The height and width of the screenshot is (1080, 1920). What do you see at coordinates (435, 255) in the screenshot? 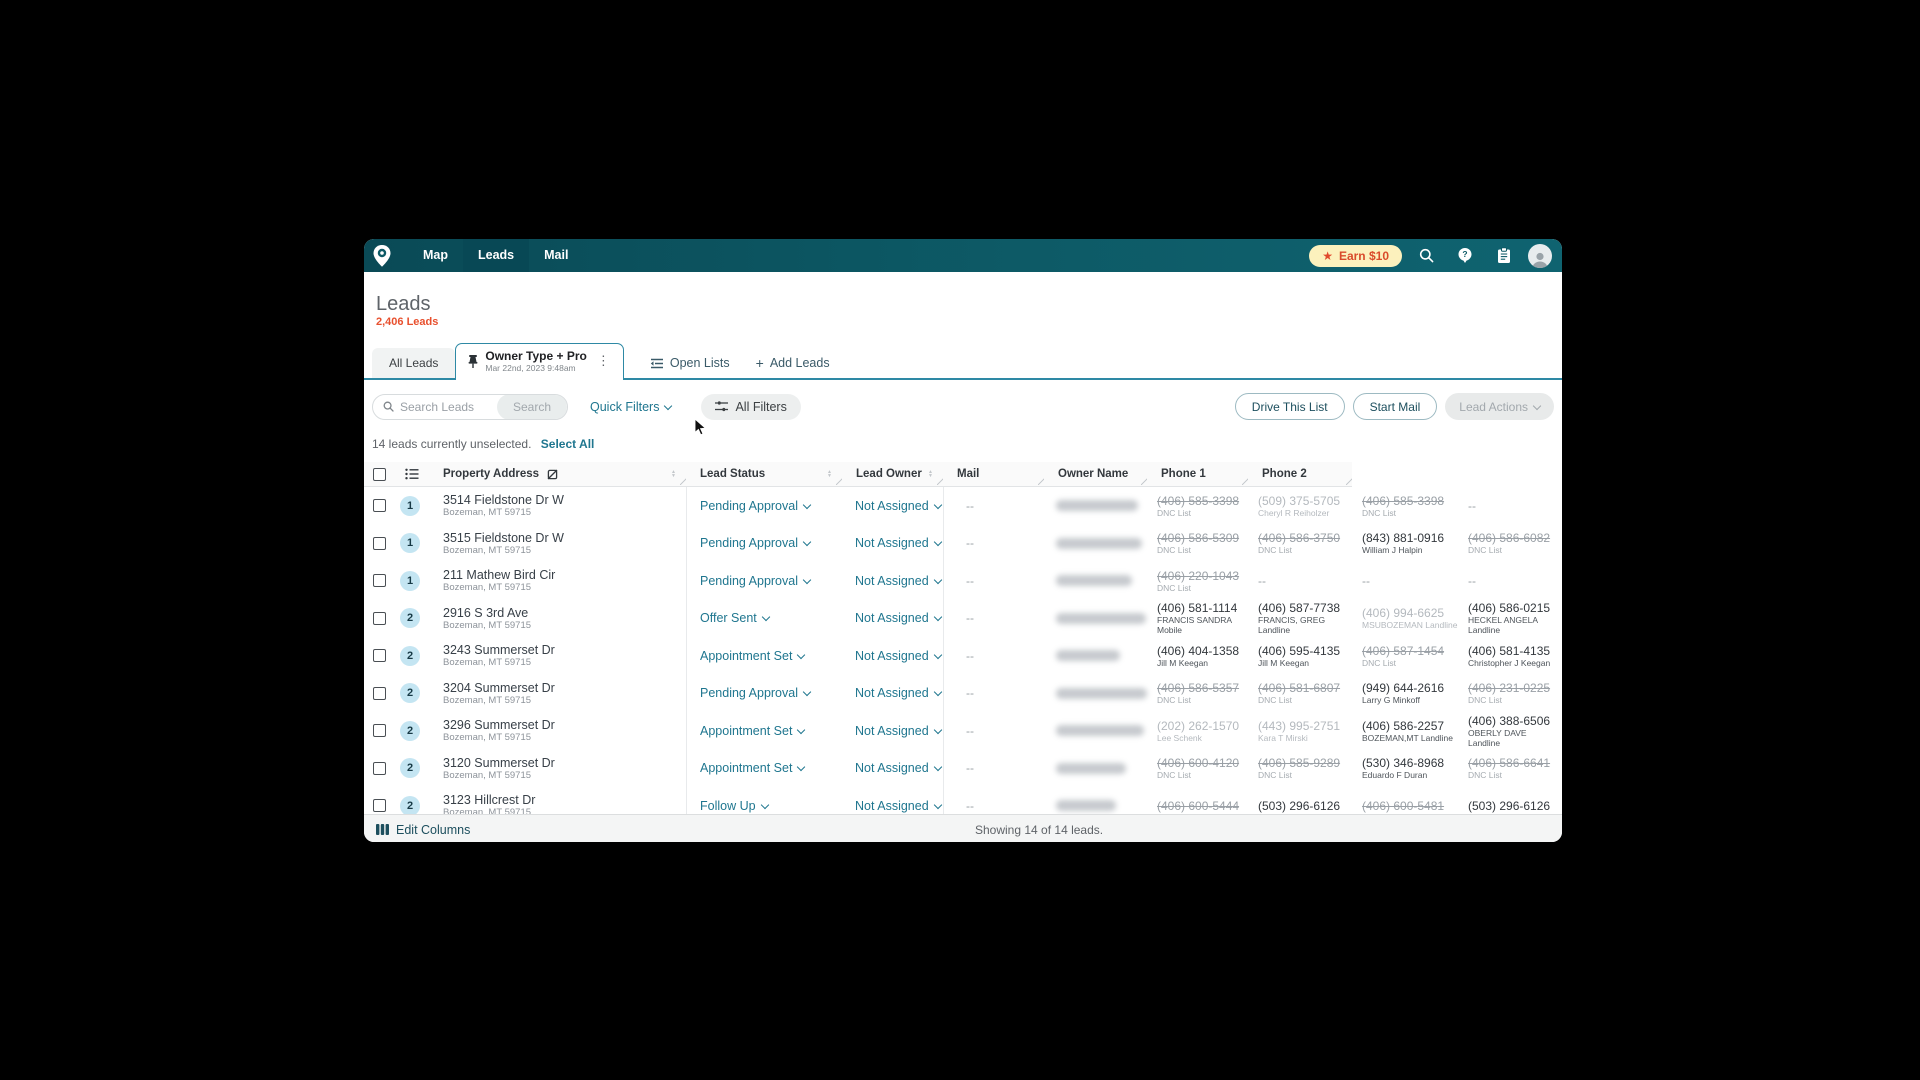
I see `nav-item-map: Map` at bounding box center [435, 255].